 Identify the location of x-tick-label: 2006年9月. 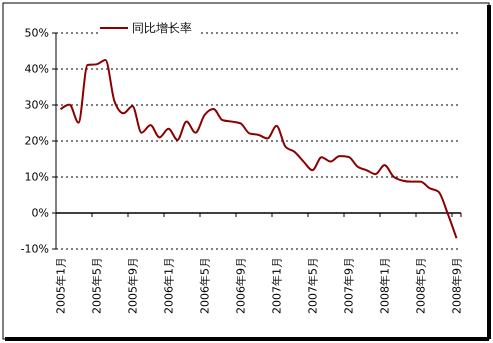
(241, 285).